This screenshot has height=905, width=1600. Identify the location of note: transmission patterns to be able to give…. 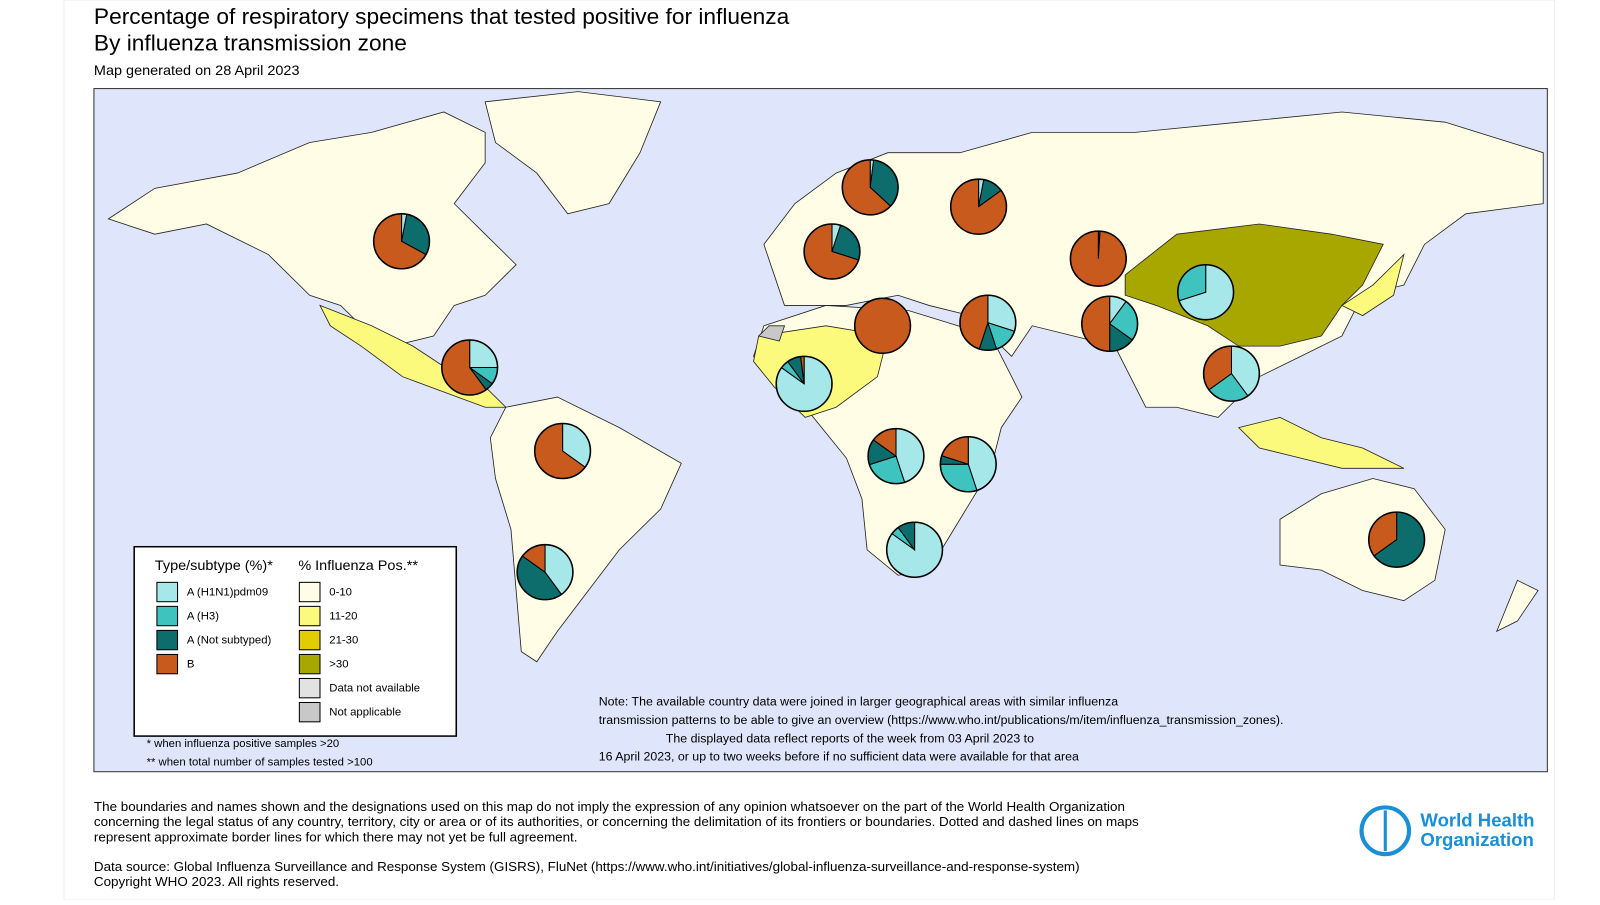
(941, 720).